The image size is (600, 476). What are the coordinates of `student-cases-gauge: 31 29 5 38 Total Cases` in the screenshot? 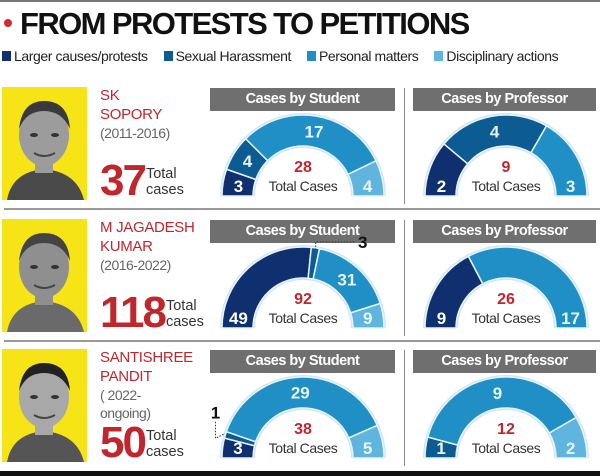 It's located at (298, 417).